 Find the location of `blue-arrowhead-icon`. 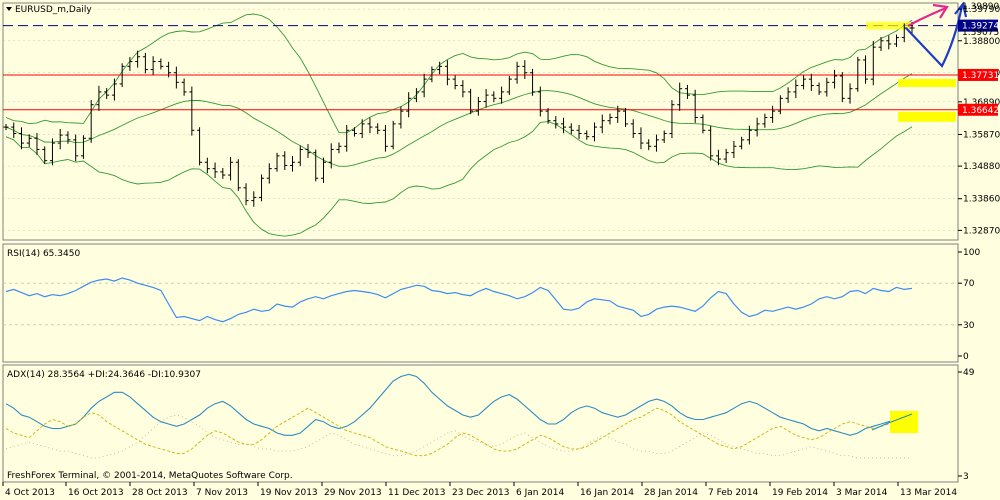

blue-arrowhead-icon is located at coordinates (961, 9).